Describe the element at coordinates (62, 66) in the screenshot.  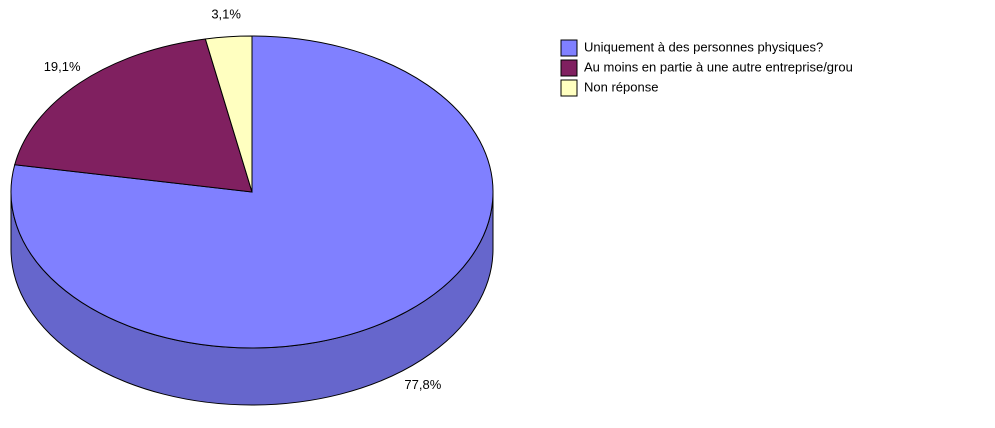
I see `data-label: 19,1%` at that location.